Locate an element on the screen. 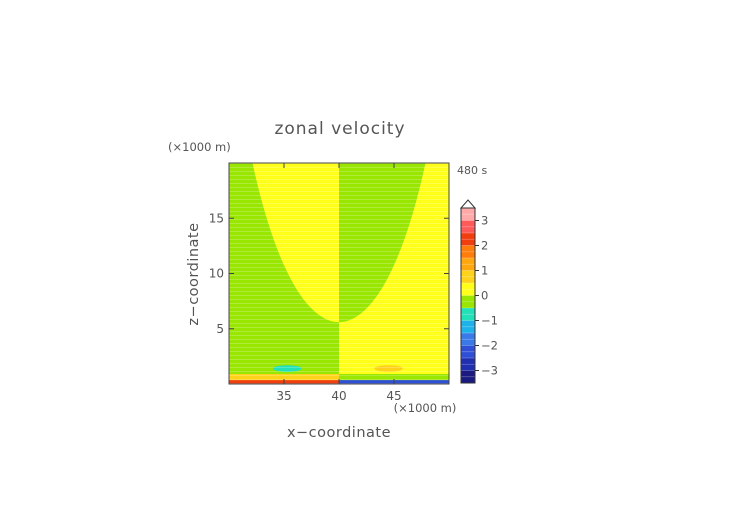 The width and height of the screenshot is (752, 532). y-tick-label: 5 is located at coordinates (220, 329).